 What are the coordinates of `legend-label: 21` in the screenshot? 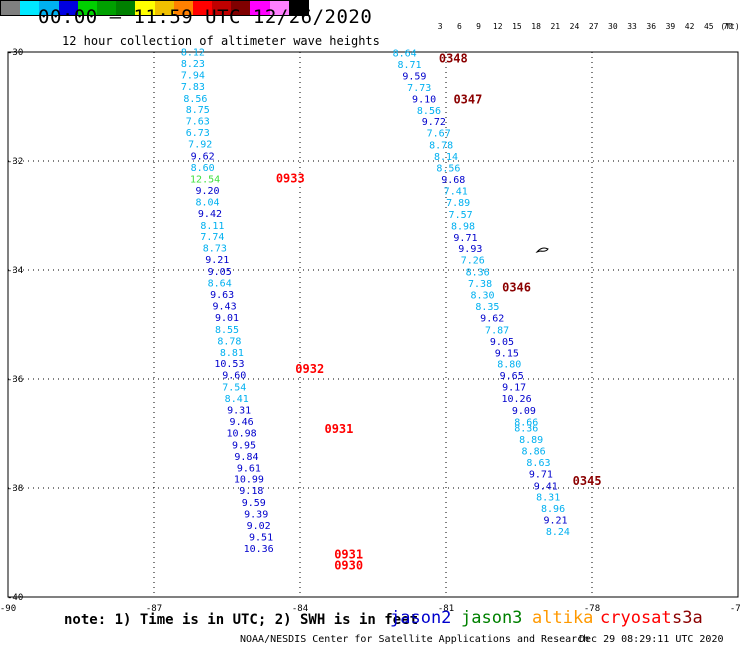 It's located at (555, 26).